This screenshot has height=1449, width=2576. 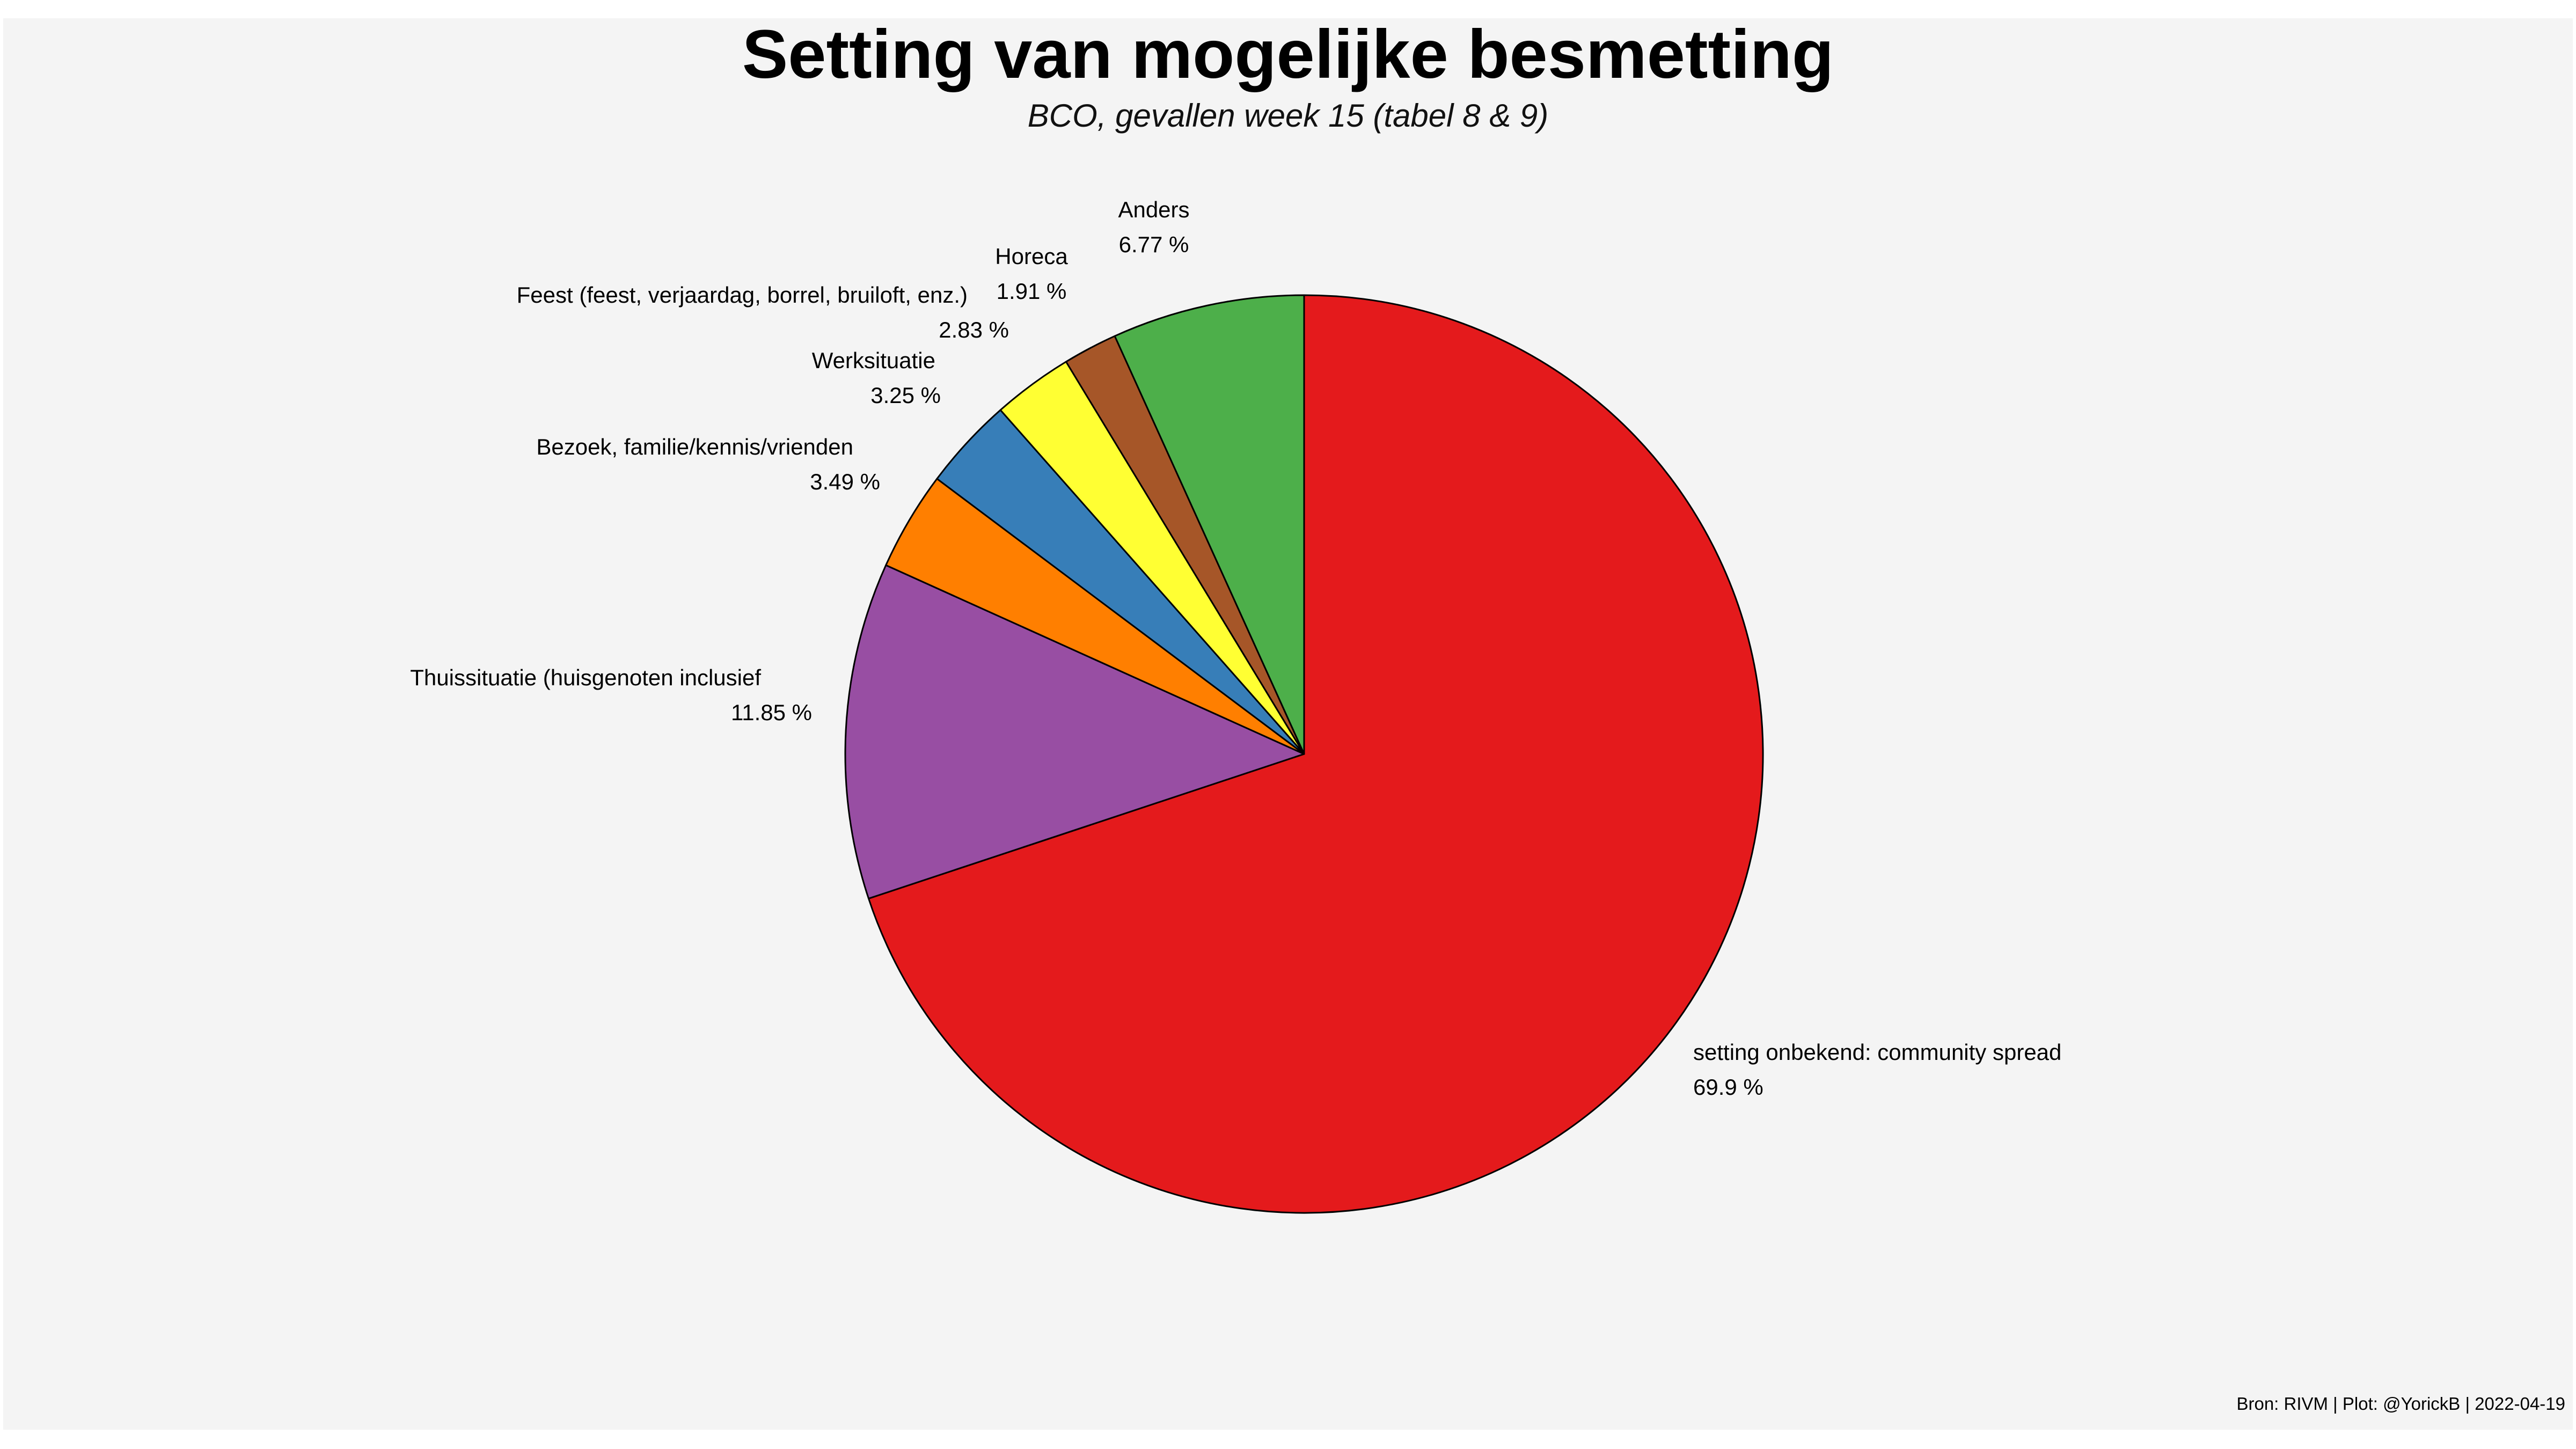 I want to click on slice-value-feest-feest-verjaardag-borrel-bruiloft-enz: 2.83 %, so click(x=974, y=329).